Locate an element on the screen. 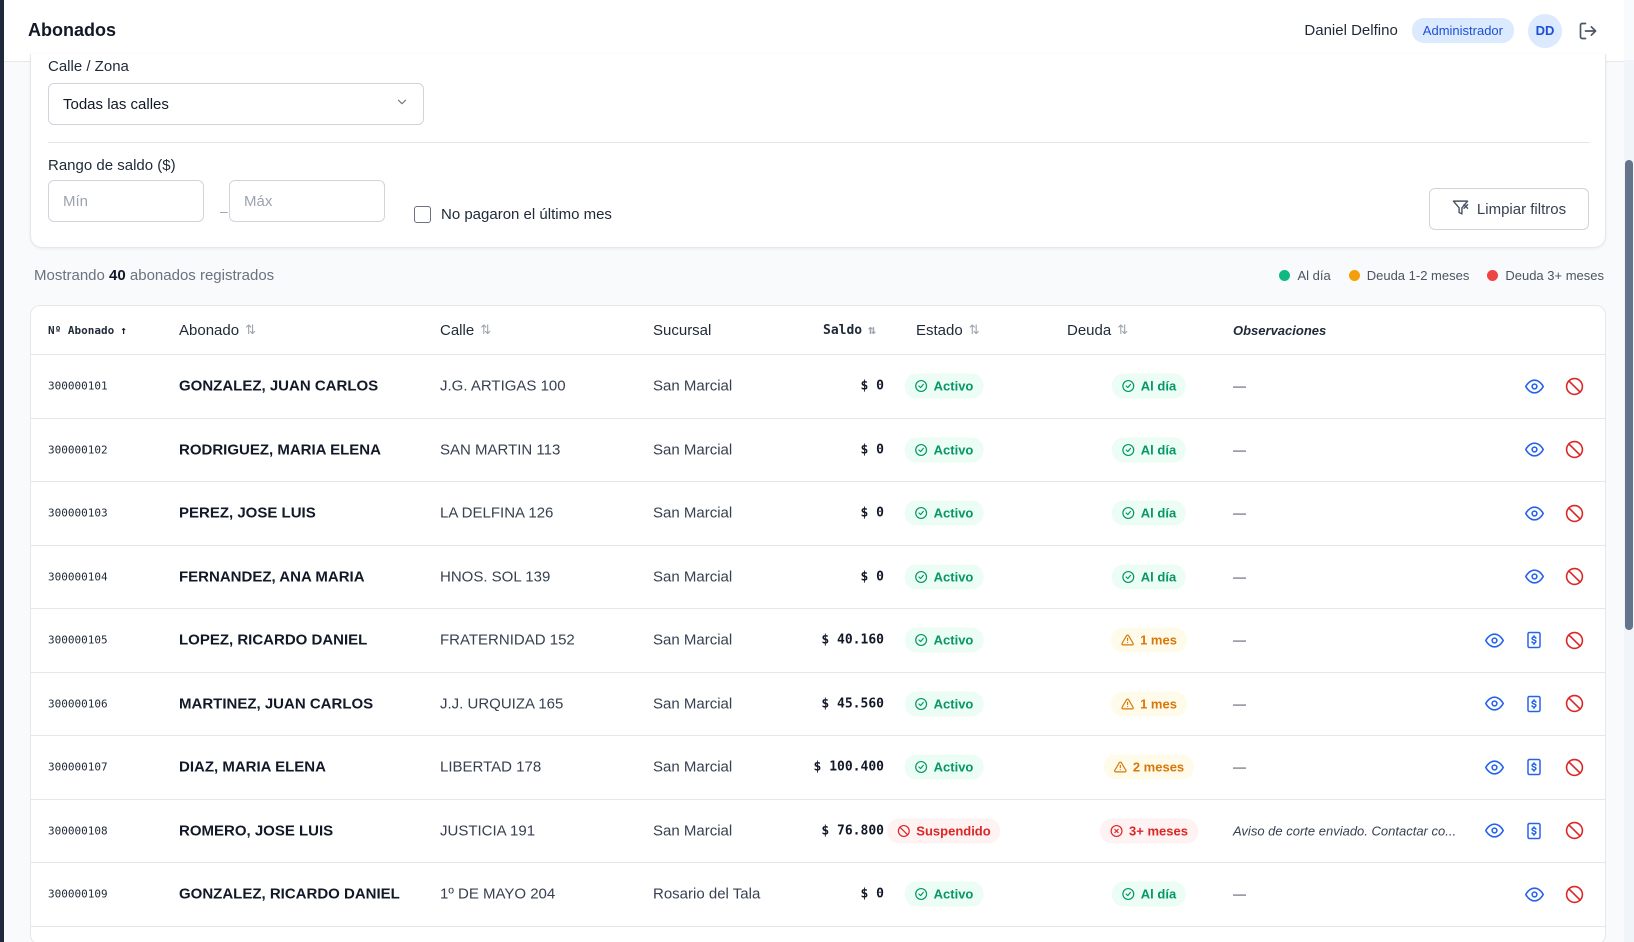 The height and width of the screenshot is (942, 1634). debt-badge-pill: 1 mes is located at coordinates (1149, 704).